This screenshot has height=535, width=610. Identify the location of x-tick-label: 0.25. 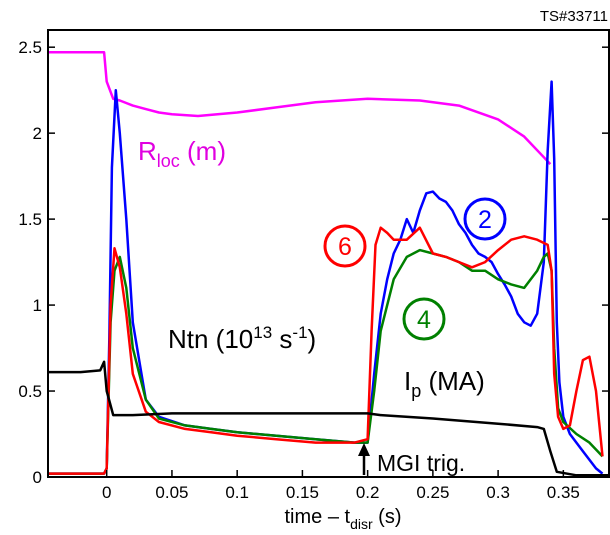
(432, 492).